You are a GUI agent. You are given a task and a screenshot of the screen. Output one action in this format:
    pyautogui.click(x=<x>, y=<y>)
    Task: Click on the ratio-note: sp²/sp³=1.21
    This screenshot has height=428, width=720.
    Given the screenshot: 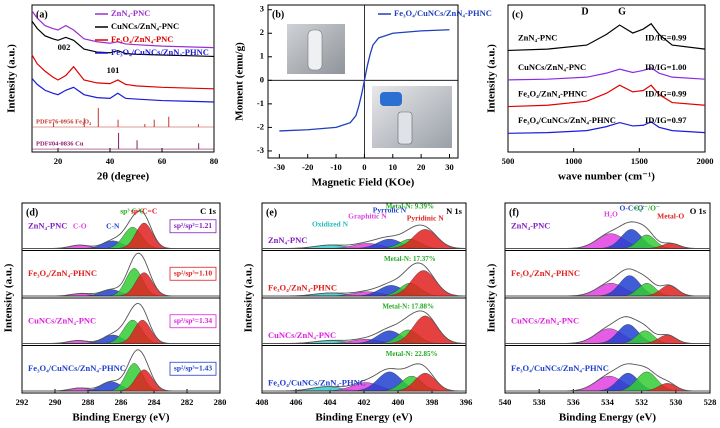 What is the action you would take?
    pyautogui.click(x=193, y=225)
    